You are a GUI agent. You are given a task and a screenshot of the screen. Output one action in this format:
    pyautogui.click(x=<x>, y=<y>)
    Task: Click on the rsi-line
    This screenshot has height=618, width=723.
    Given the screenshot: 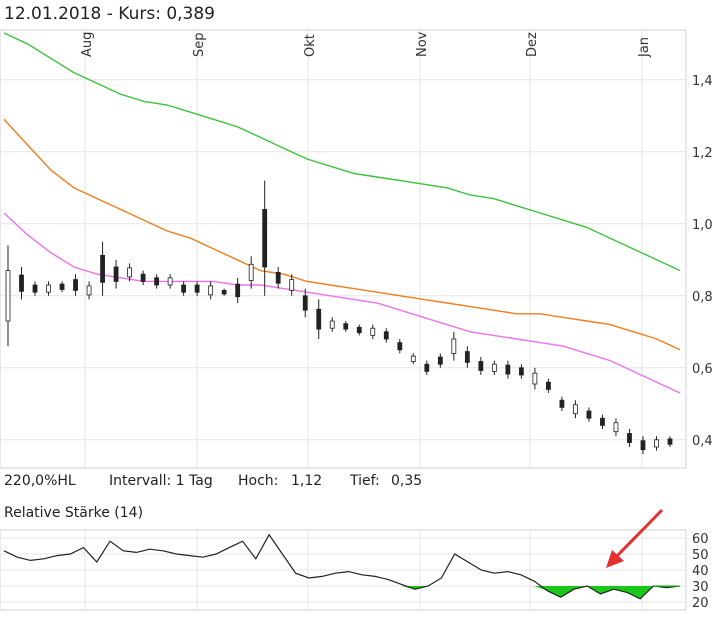 What is the action you would take?
    pyautogui.click(x=342, y=566)
    